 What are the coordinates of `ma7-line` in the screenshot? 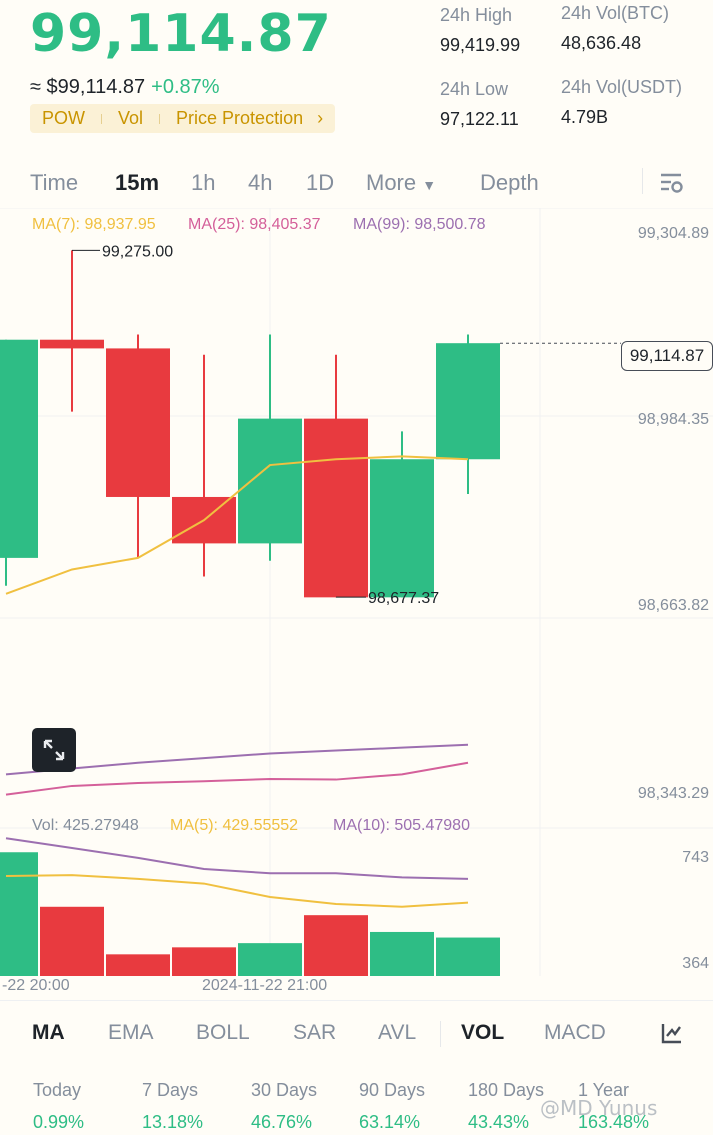 It's located at (237, 525).